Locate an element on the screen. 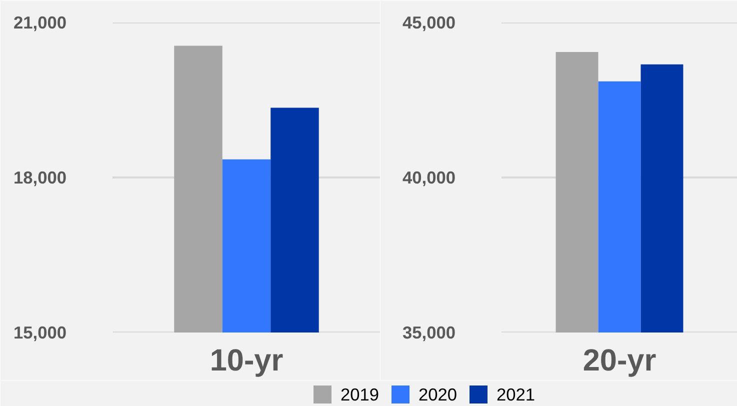 This screenshot has height=406, width=737. y-tick-label: 40,000 is located at coordinates (429, 178).